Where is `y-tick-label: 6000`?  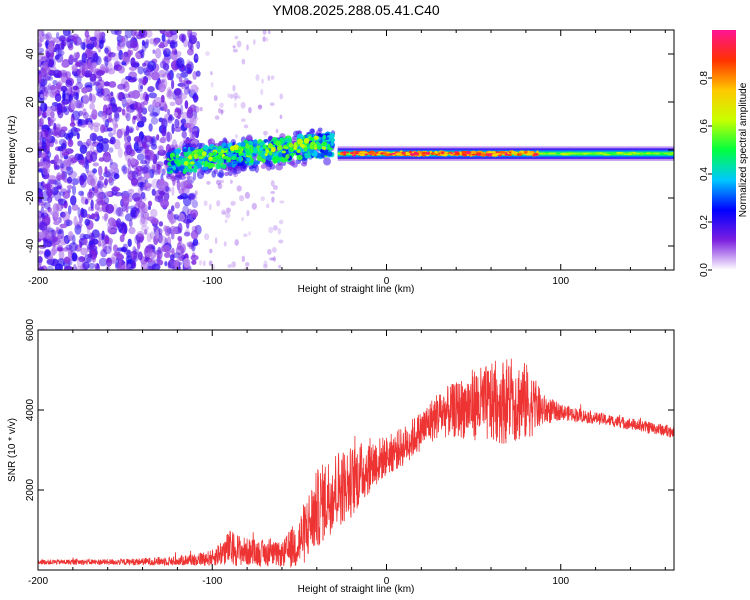
y-tick-label: 6000 is located at coordinates (30, 329).